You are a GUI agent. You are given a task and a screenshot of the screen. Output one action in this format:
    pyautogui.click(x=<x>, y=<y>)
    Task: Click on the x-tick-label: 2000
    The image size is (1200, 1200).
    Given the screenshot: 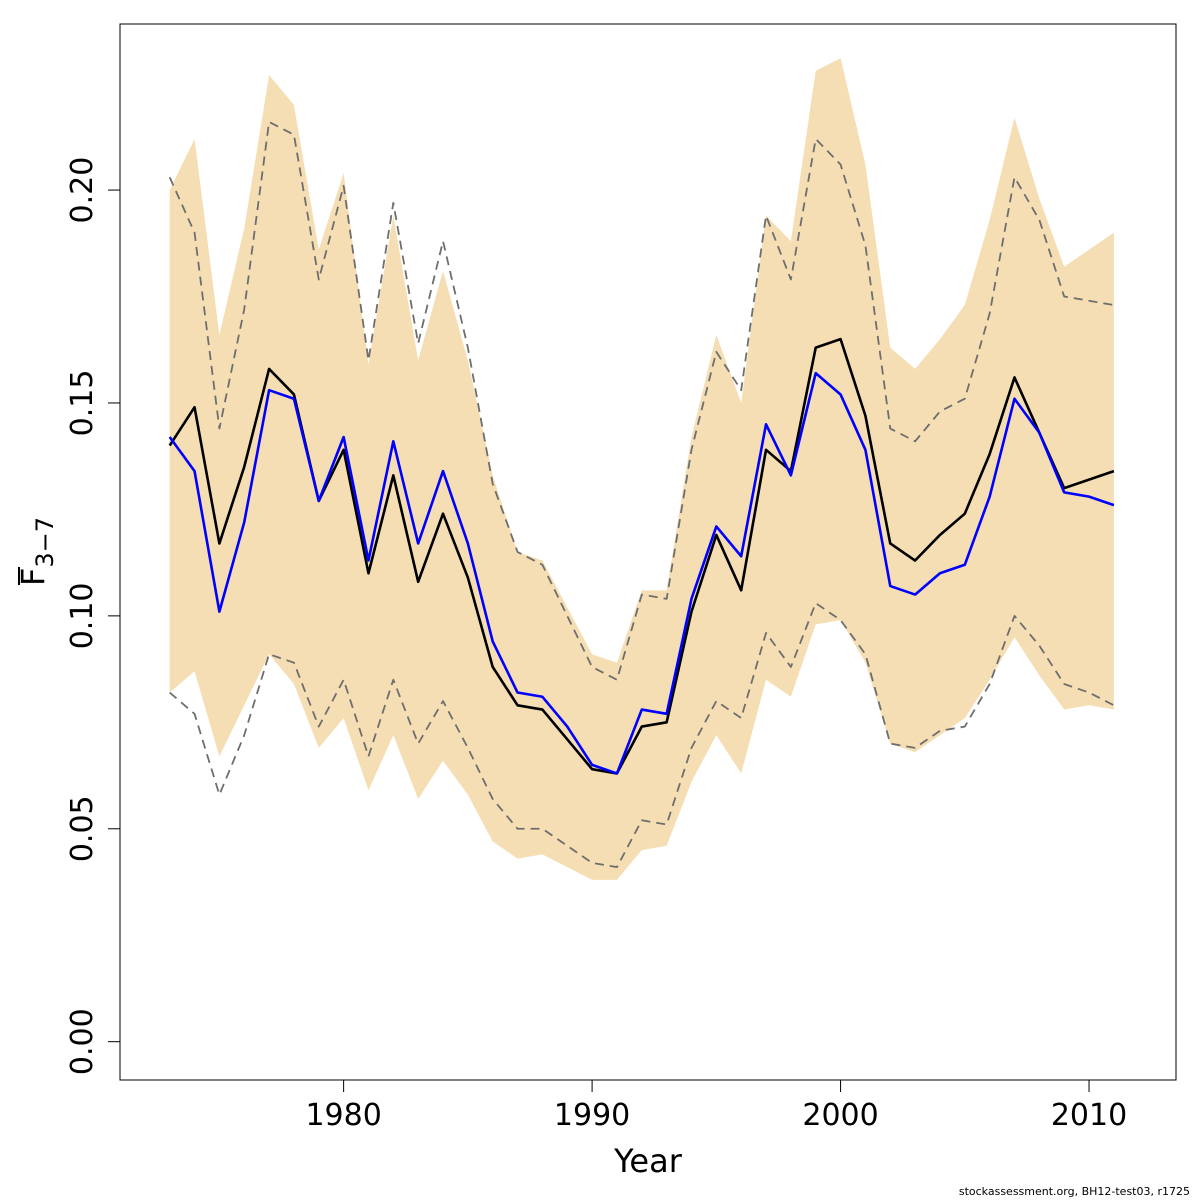 What is the action you would take?
    pyautogui.click(x=840, y=1115)
    